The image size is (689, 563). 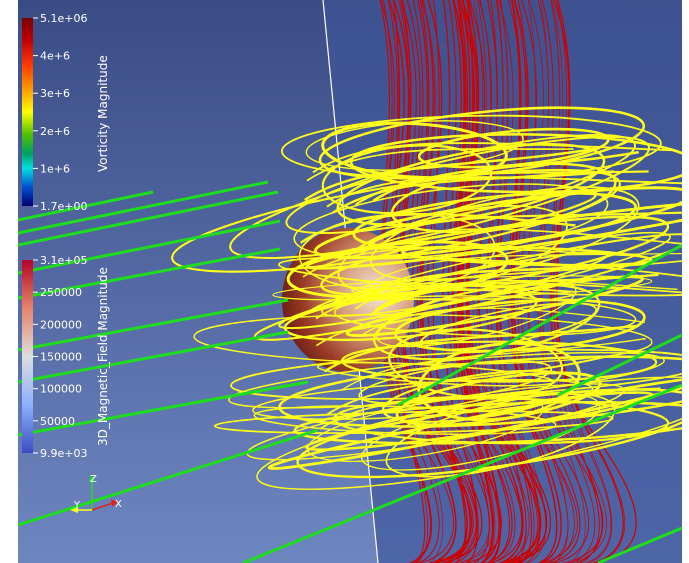 I want to click on vorticity-colorbar-gradient, so click(x=27, y=112).